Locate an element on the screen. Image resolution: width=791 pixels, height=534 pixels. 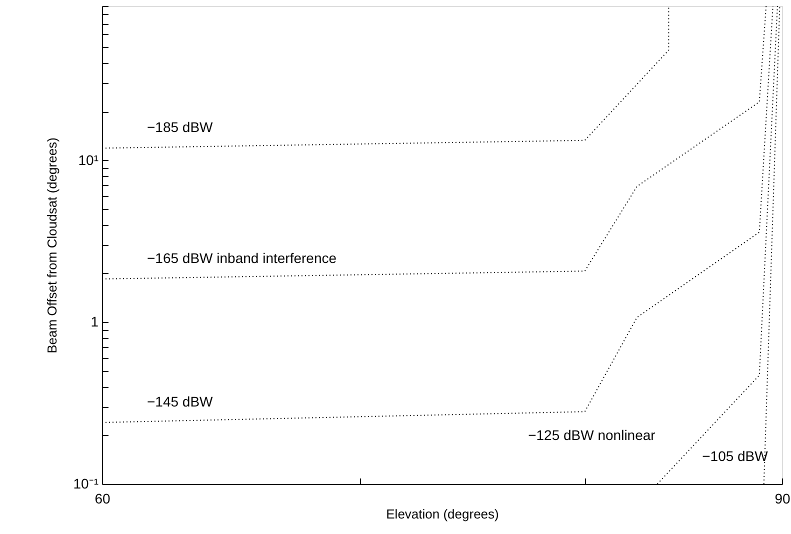
y-axis-title: Beam Offset from Cloudsat (degrees) is located at coordinates (52, 246).